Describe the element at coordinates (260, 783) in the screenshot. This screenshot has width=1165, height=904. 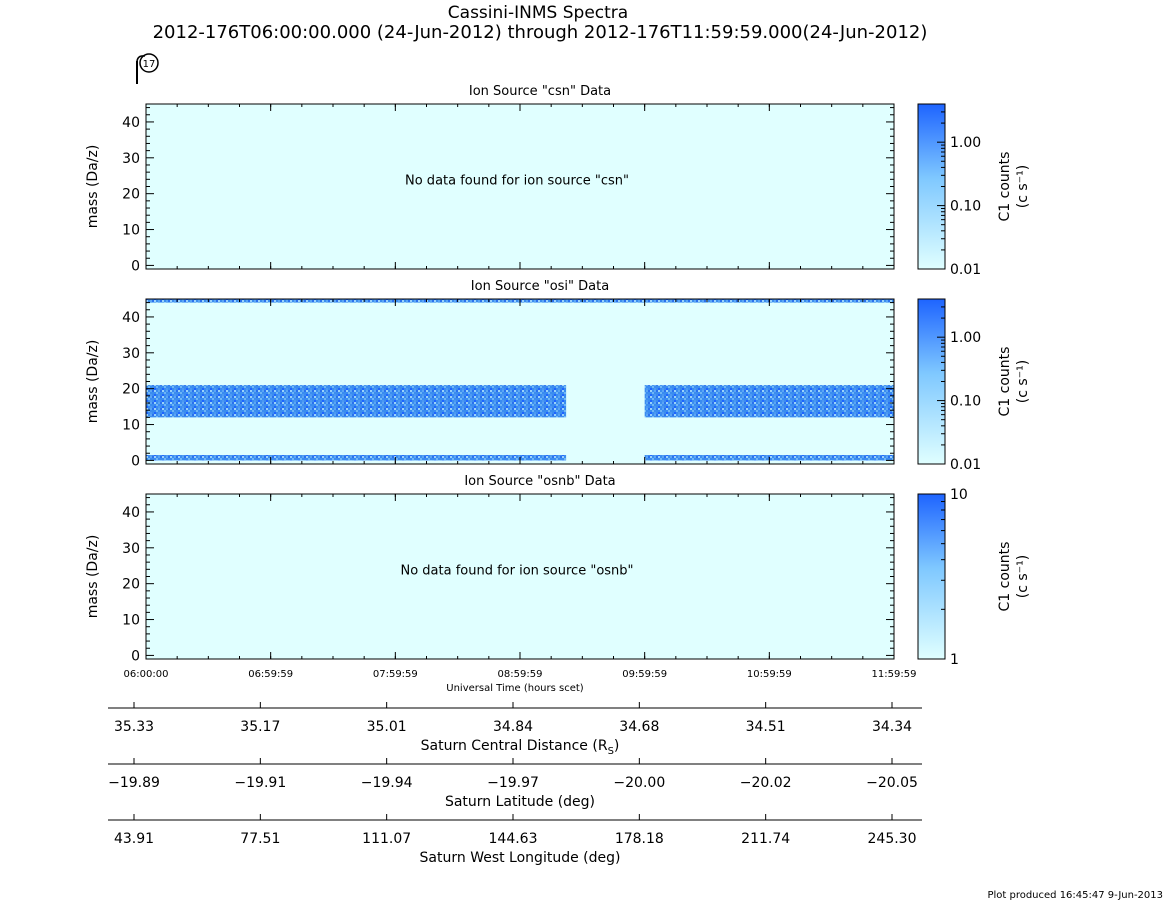
I see `aux-tick-label: −19.91` at that location.